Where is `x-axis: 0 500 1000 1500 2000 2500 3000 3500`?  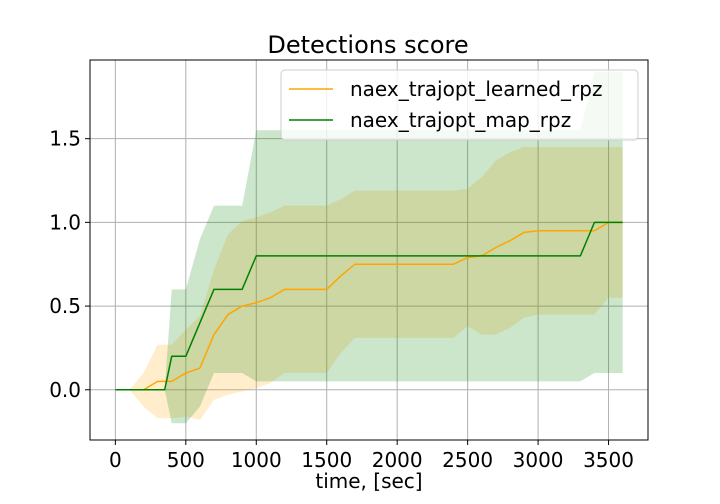 x-axis: 0 500 1000 1500 2000 2500 3000 3500 is located at coordinates (371, 456).